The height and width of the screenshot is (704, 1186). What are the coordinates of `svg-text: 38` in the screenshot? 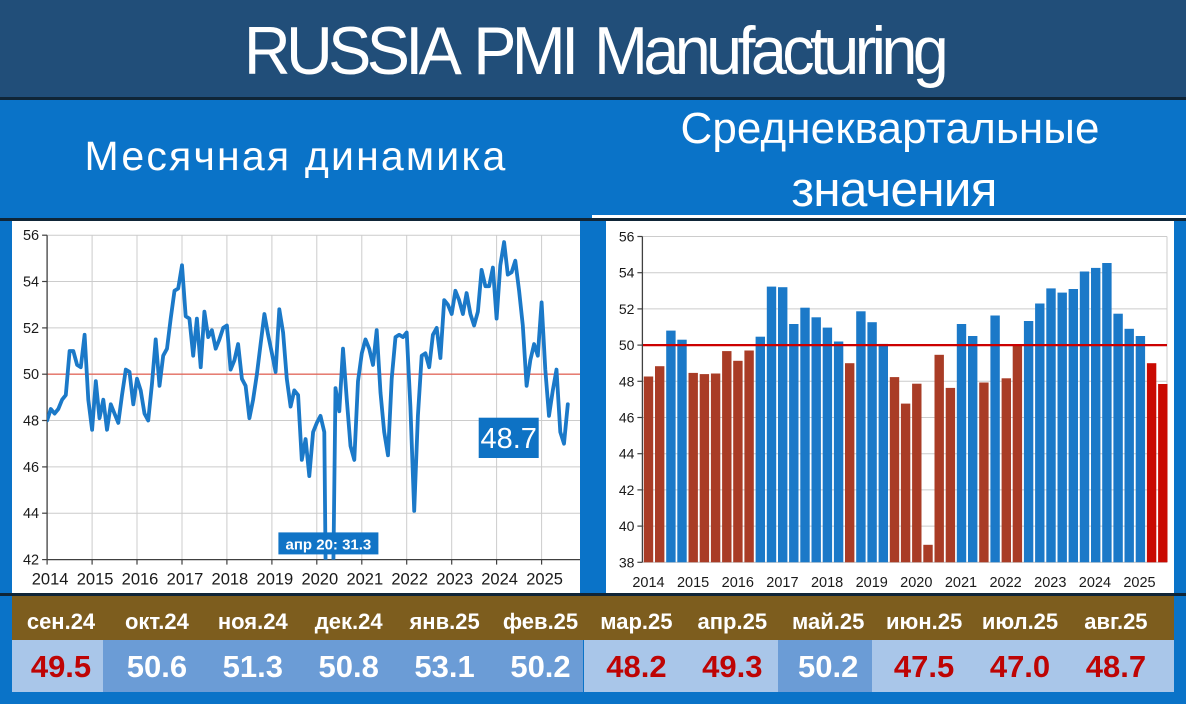 It's located at (627, 562).